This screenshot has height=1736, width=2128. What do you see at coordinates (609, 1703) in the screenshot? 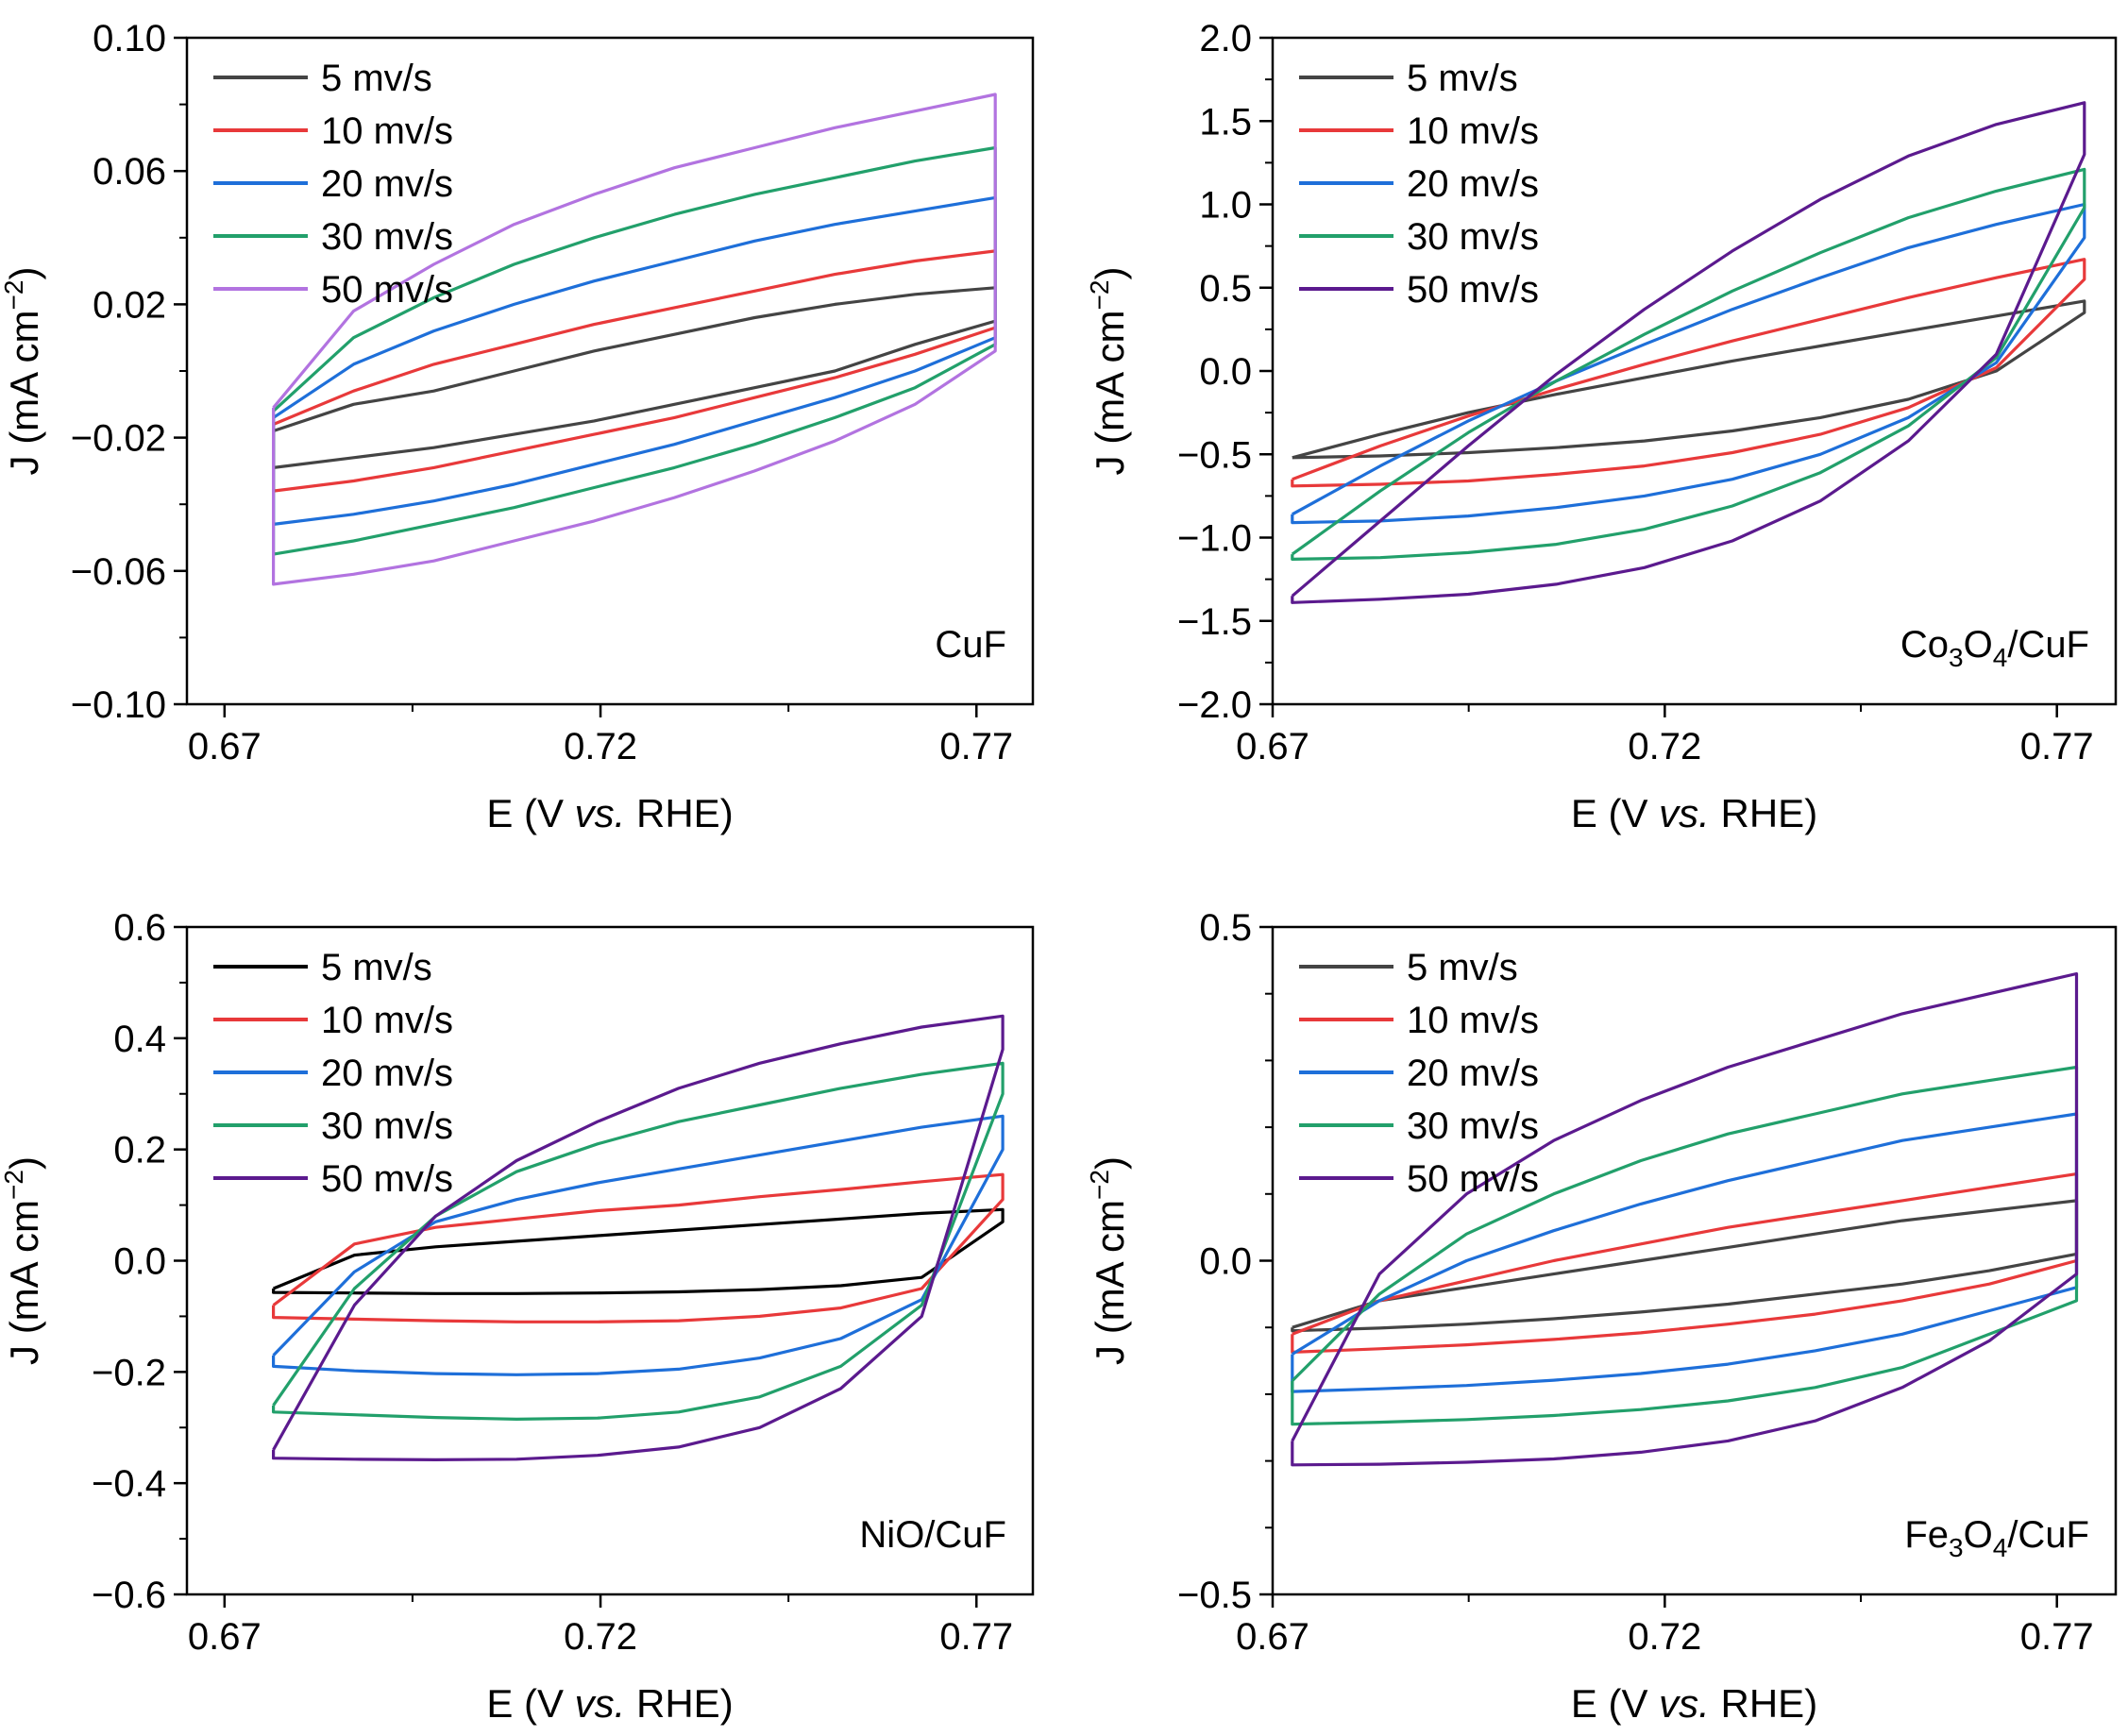
I see `chart3-xlabel: E (V vs. RHE)` at bounding box center [609, 1703].